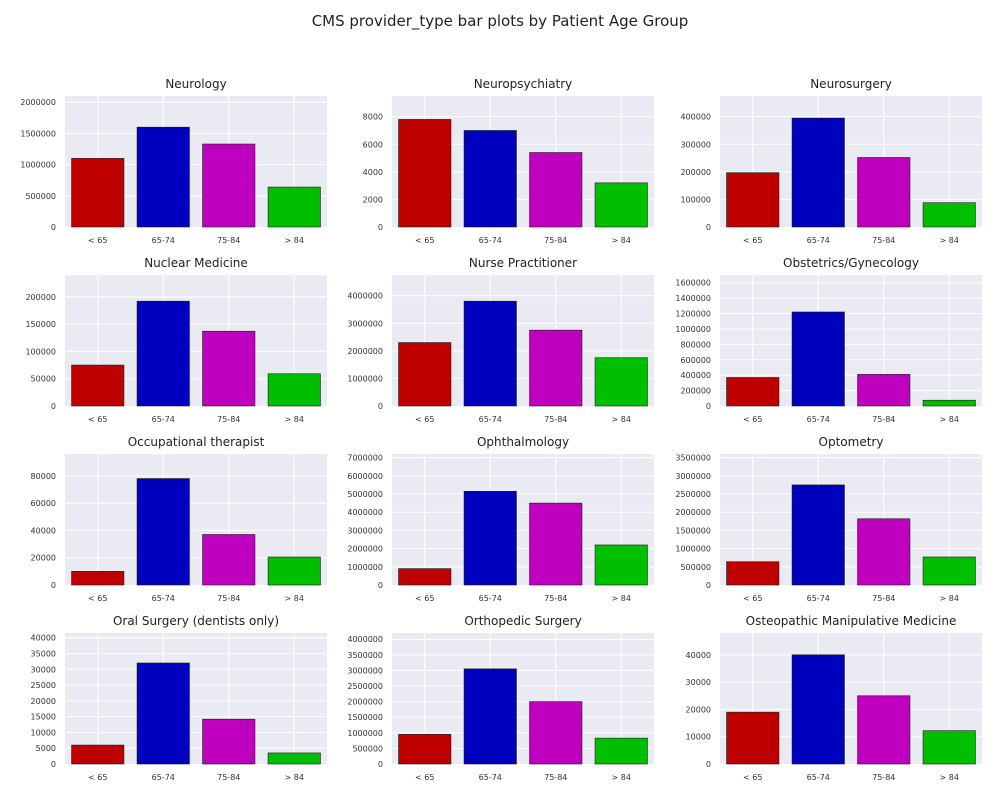 The image size is (1000, 800). What do you see at coordinates (373, 117) in the screenshot?
I see `y-tick-label: 8000` at bounding box center [373, 117].